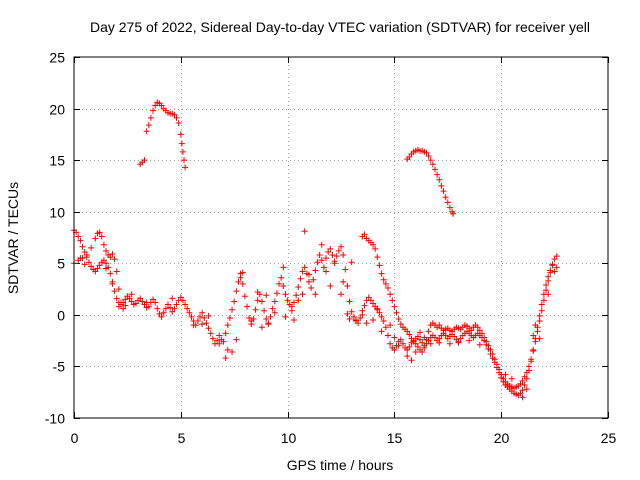  Describe the element at coordinates (289, 438) in the screenshot. I see `x-tick-label: 10` at that location.